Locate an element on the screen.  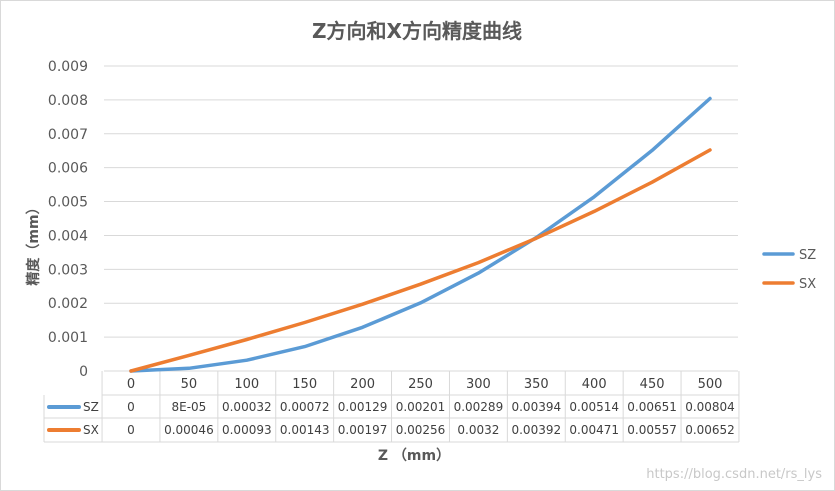
watermark-text: https://blog.csdn.net/rs_lys is located at coordinates (734, 474).